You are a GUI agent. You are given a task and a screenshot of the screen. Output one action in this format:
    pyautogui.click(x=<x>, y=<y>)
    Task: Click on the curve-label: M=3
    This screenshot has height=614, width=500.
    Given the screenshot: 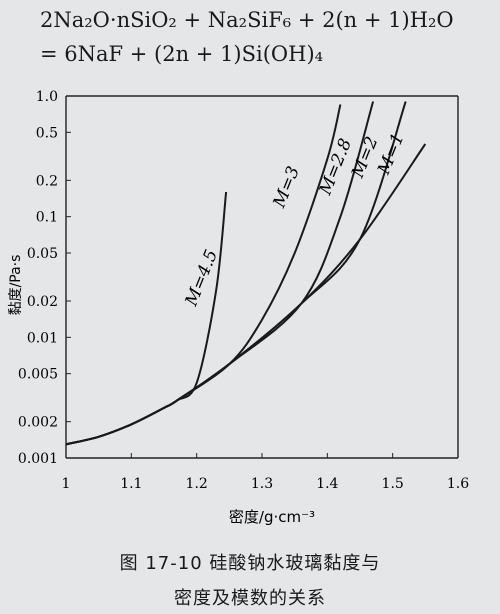 What is the action you would take?
    pyautogui.click(x=286, y=188)
    